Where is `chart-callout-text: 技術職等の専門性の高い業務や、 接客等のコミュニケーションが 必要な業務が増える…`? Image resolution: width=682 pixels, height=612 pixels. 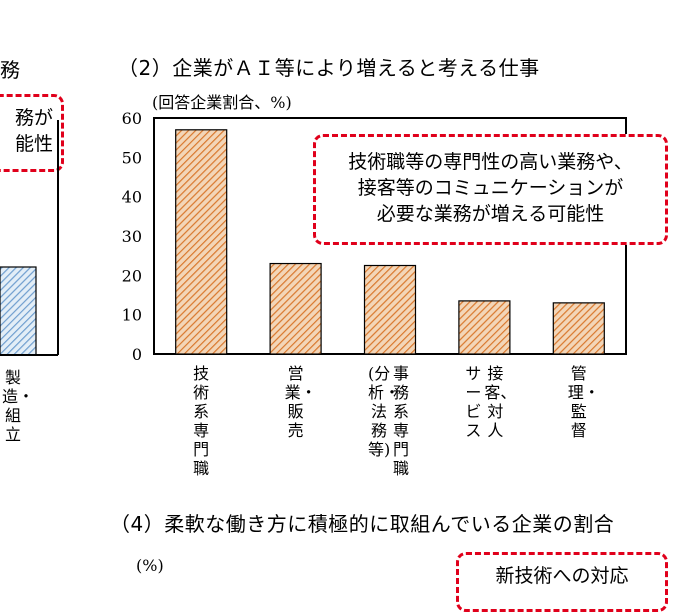 chart-callout-text: 技術職等の専門性の高い業務や、 接客等のコミュニケーションが 必要な業務が増える… is located at coordinates (490, 188).